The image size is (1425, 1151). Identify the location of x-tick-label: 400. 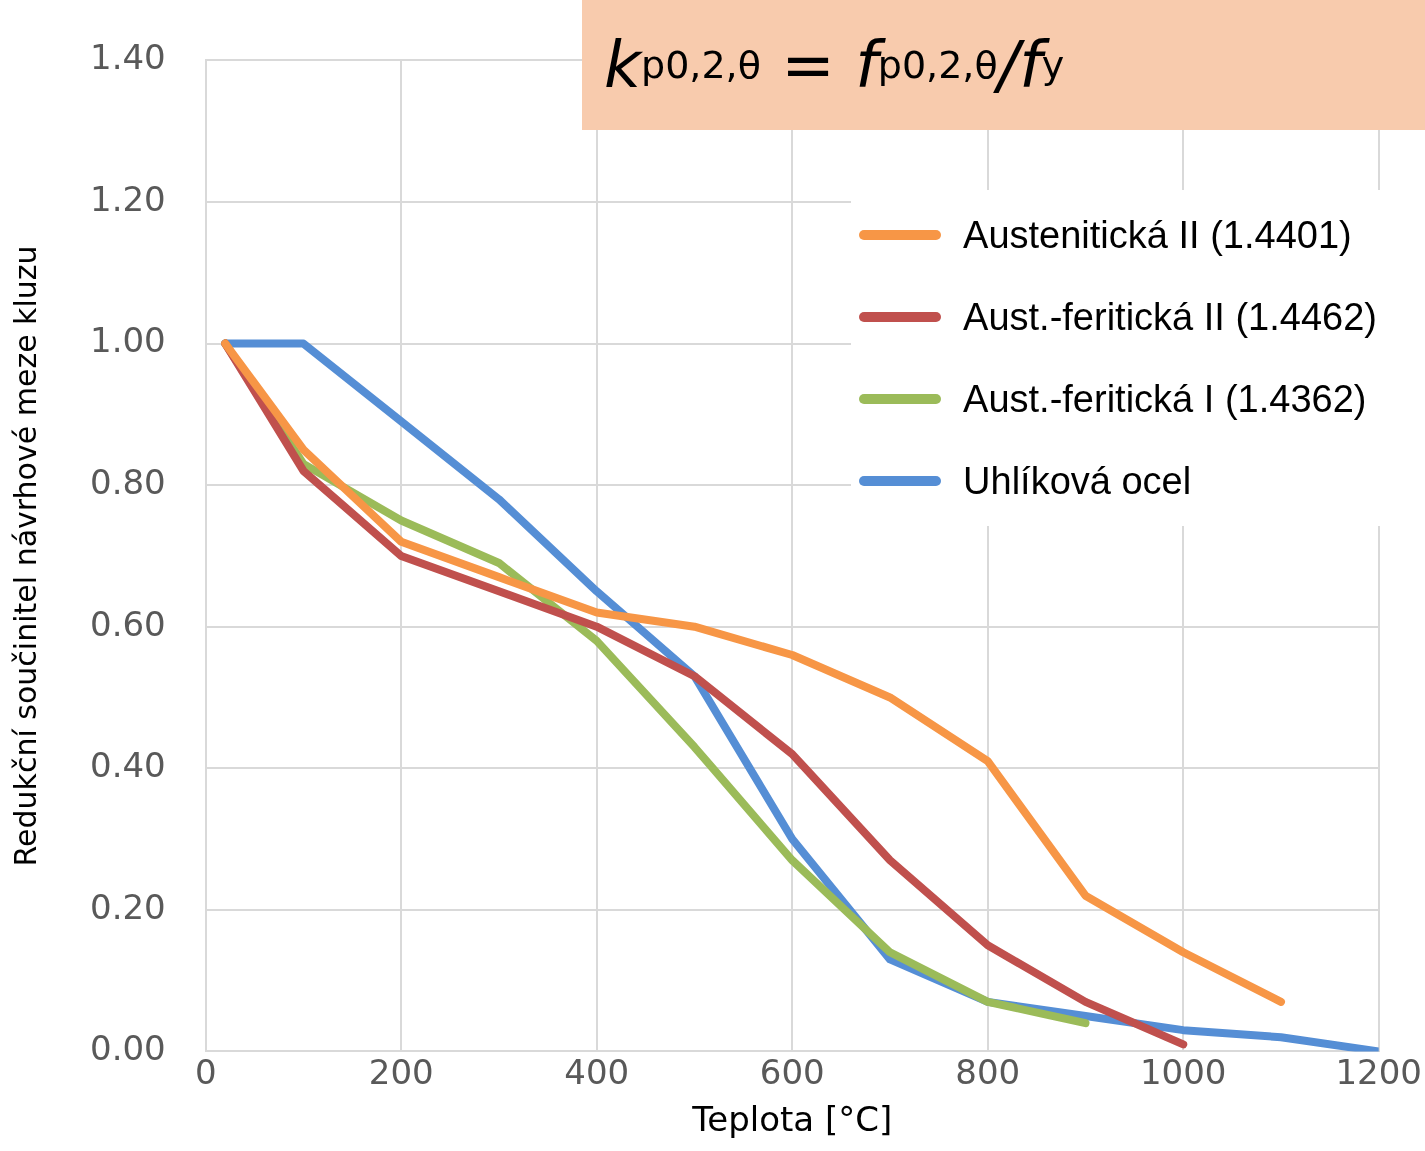
(597, 1071).